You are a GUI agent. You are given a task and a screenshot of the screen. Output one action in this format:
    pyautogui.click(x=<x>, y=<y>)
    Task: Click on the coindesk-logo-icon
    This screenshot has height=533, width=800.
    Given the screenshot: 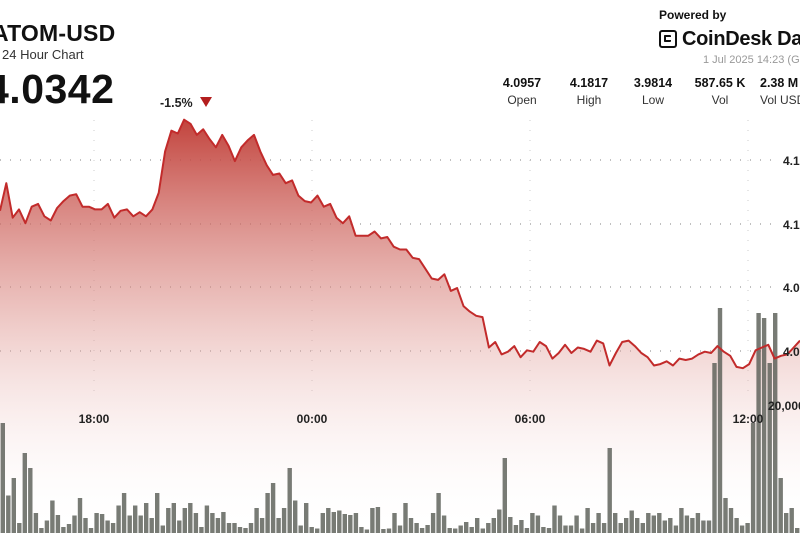 What is the action you would take?
    pyautogui.click(x=668, y=39)
    